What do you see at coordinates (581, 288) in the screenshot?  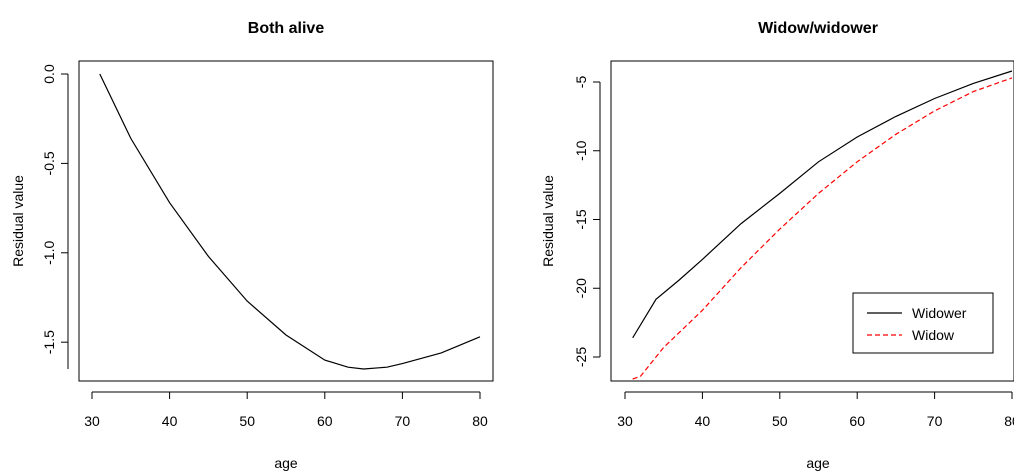 I see `y-tick-label: -20` at bounding box center [581, 288].